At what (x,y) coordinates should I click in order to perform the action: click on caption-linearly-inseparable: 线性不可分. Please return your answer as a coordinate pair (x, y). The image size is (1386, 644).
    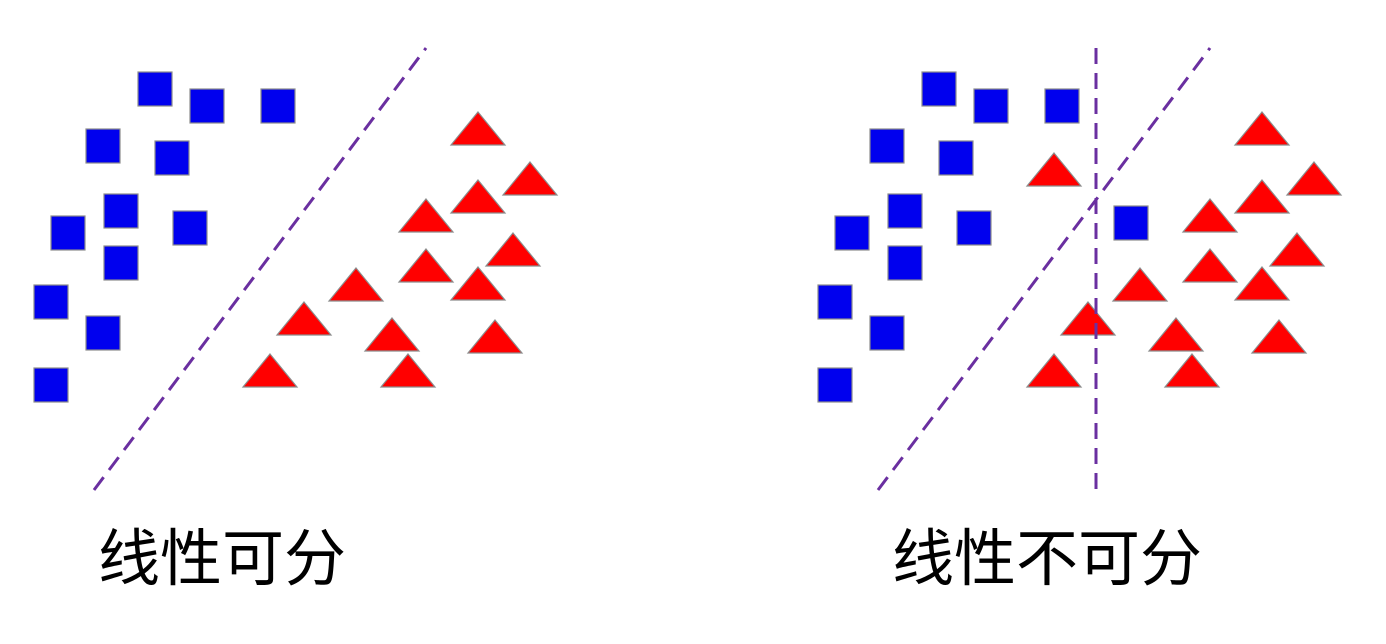
    Looking at the image, I should click on (1047, 558).